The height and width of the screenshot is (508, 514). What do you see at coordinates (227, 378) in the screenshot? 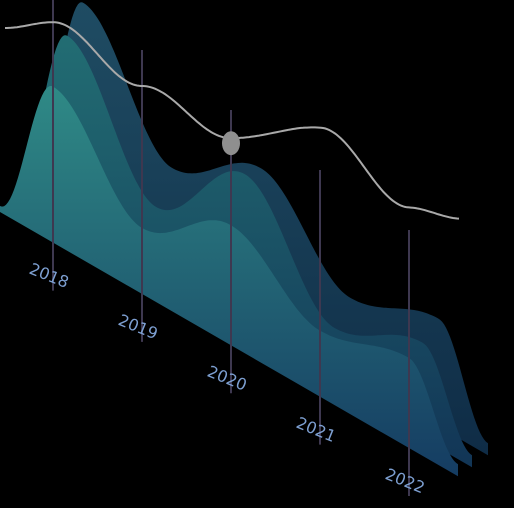
I see `tick-label-2020: 2020` at bounding box center [227, 378].